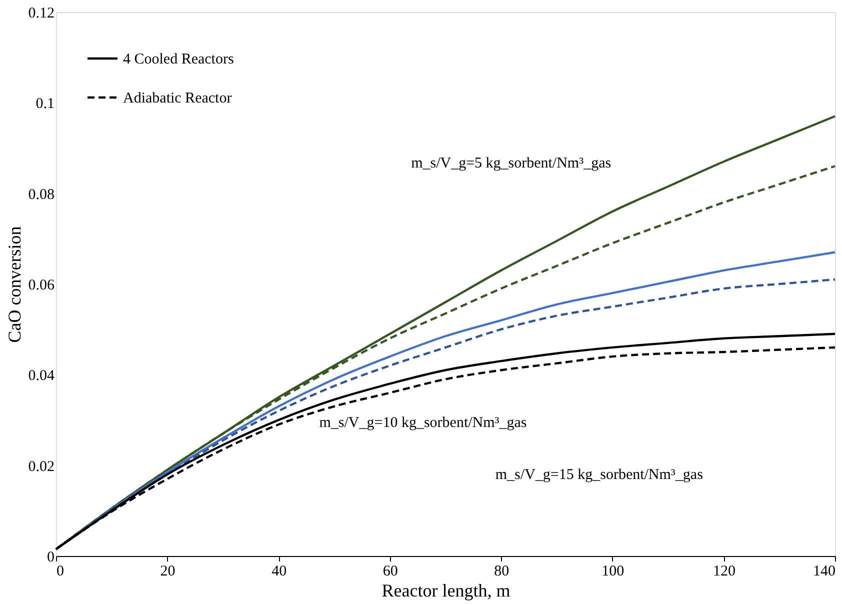 The height and width of the screenshot is (605, 842). I want to click on x-tick-label: 20, so click(168, 572).